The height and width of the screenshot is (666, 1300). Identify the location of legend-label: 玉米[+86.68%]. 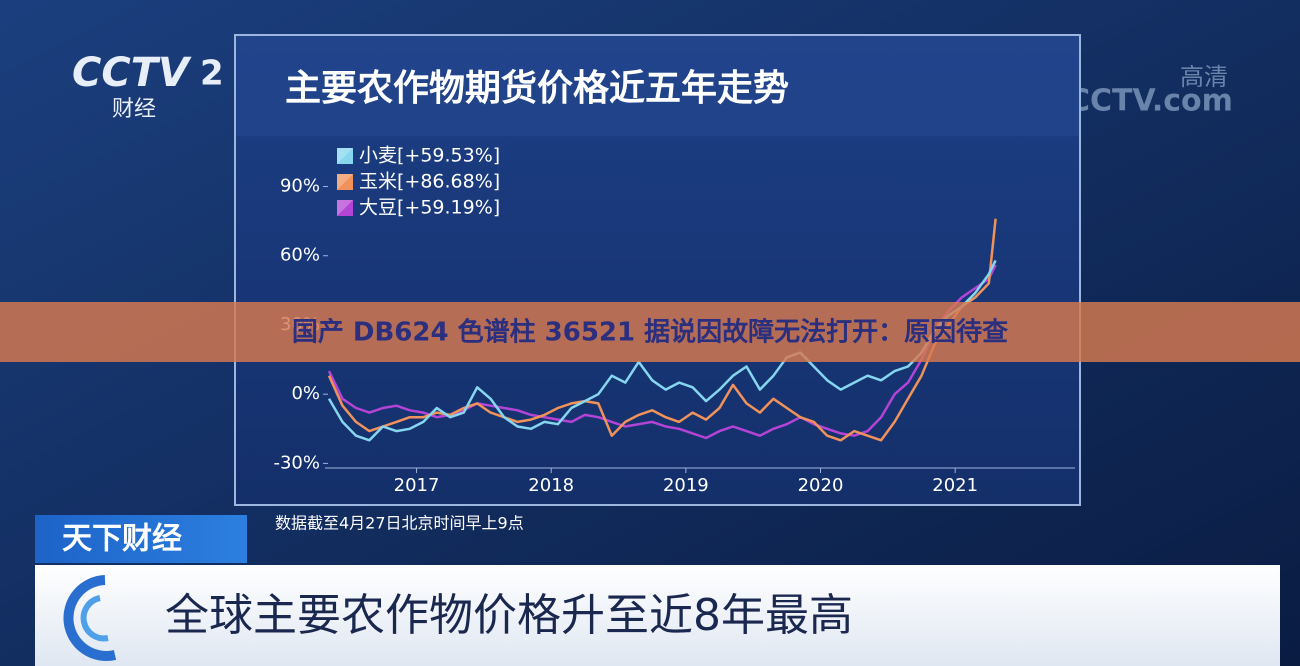
(429, 182).